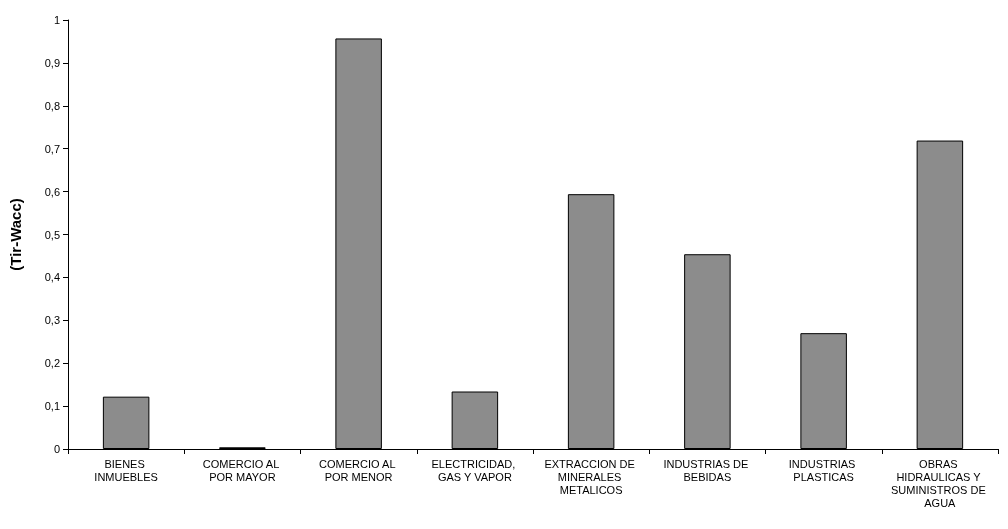  Describe the element at coordinates (52, 277) in the screenshot. I see `y-tick-label: 0,4` at that location.